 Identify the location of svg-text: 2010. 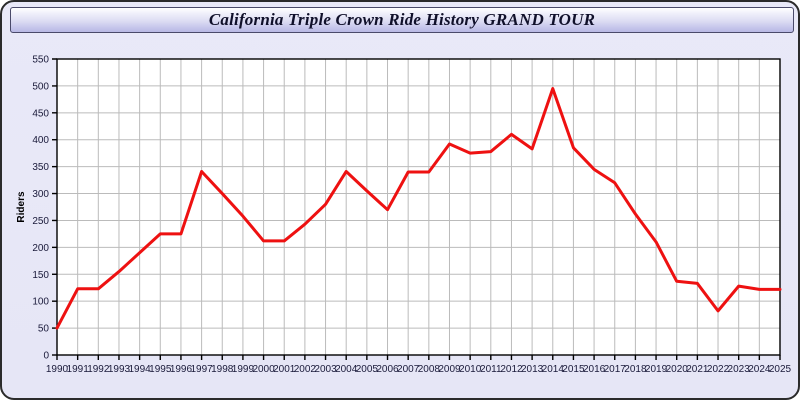
(470, 369).